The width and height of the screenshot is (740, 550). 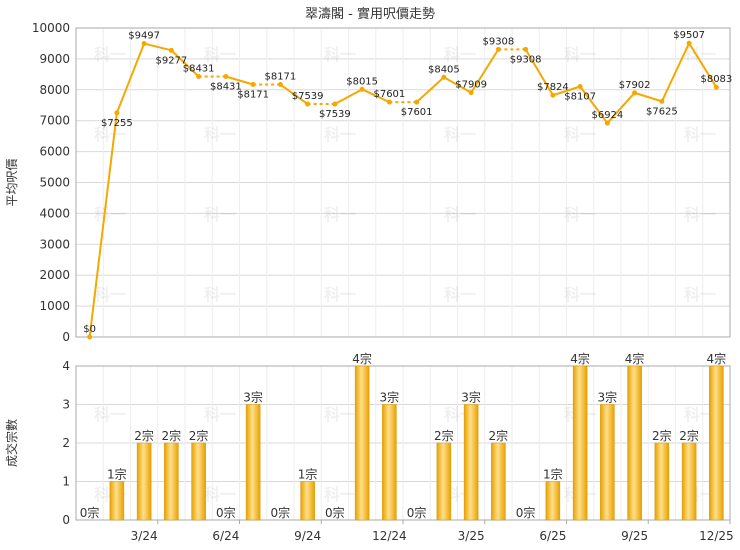 I want to click on price-data-label: $7909, so click(x=471, y=85).